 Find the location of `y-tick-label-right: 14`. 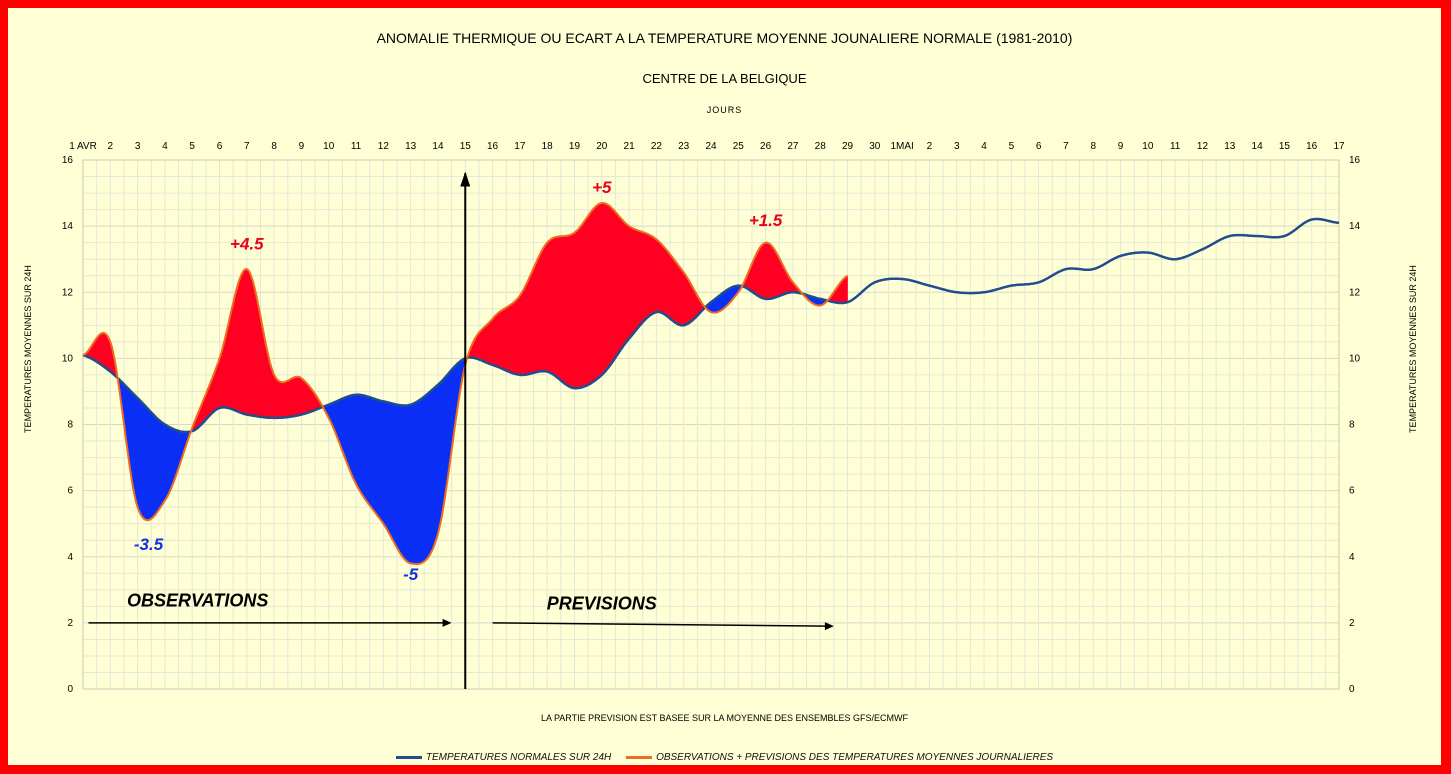

y-tick-label-right: 14 is located at coordinates (1355, 226).